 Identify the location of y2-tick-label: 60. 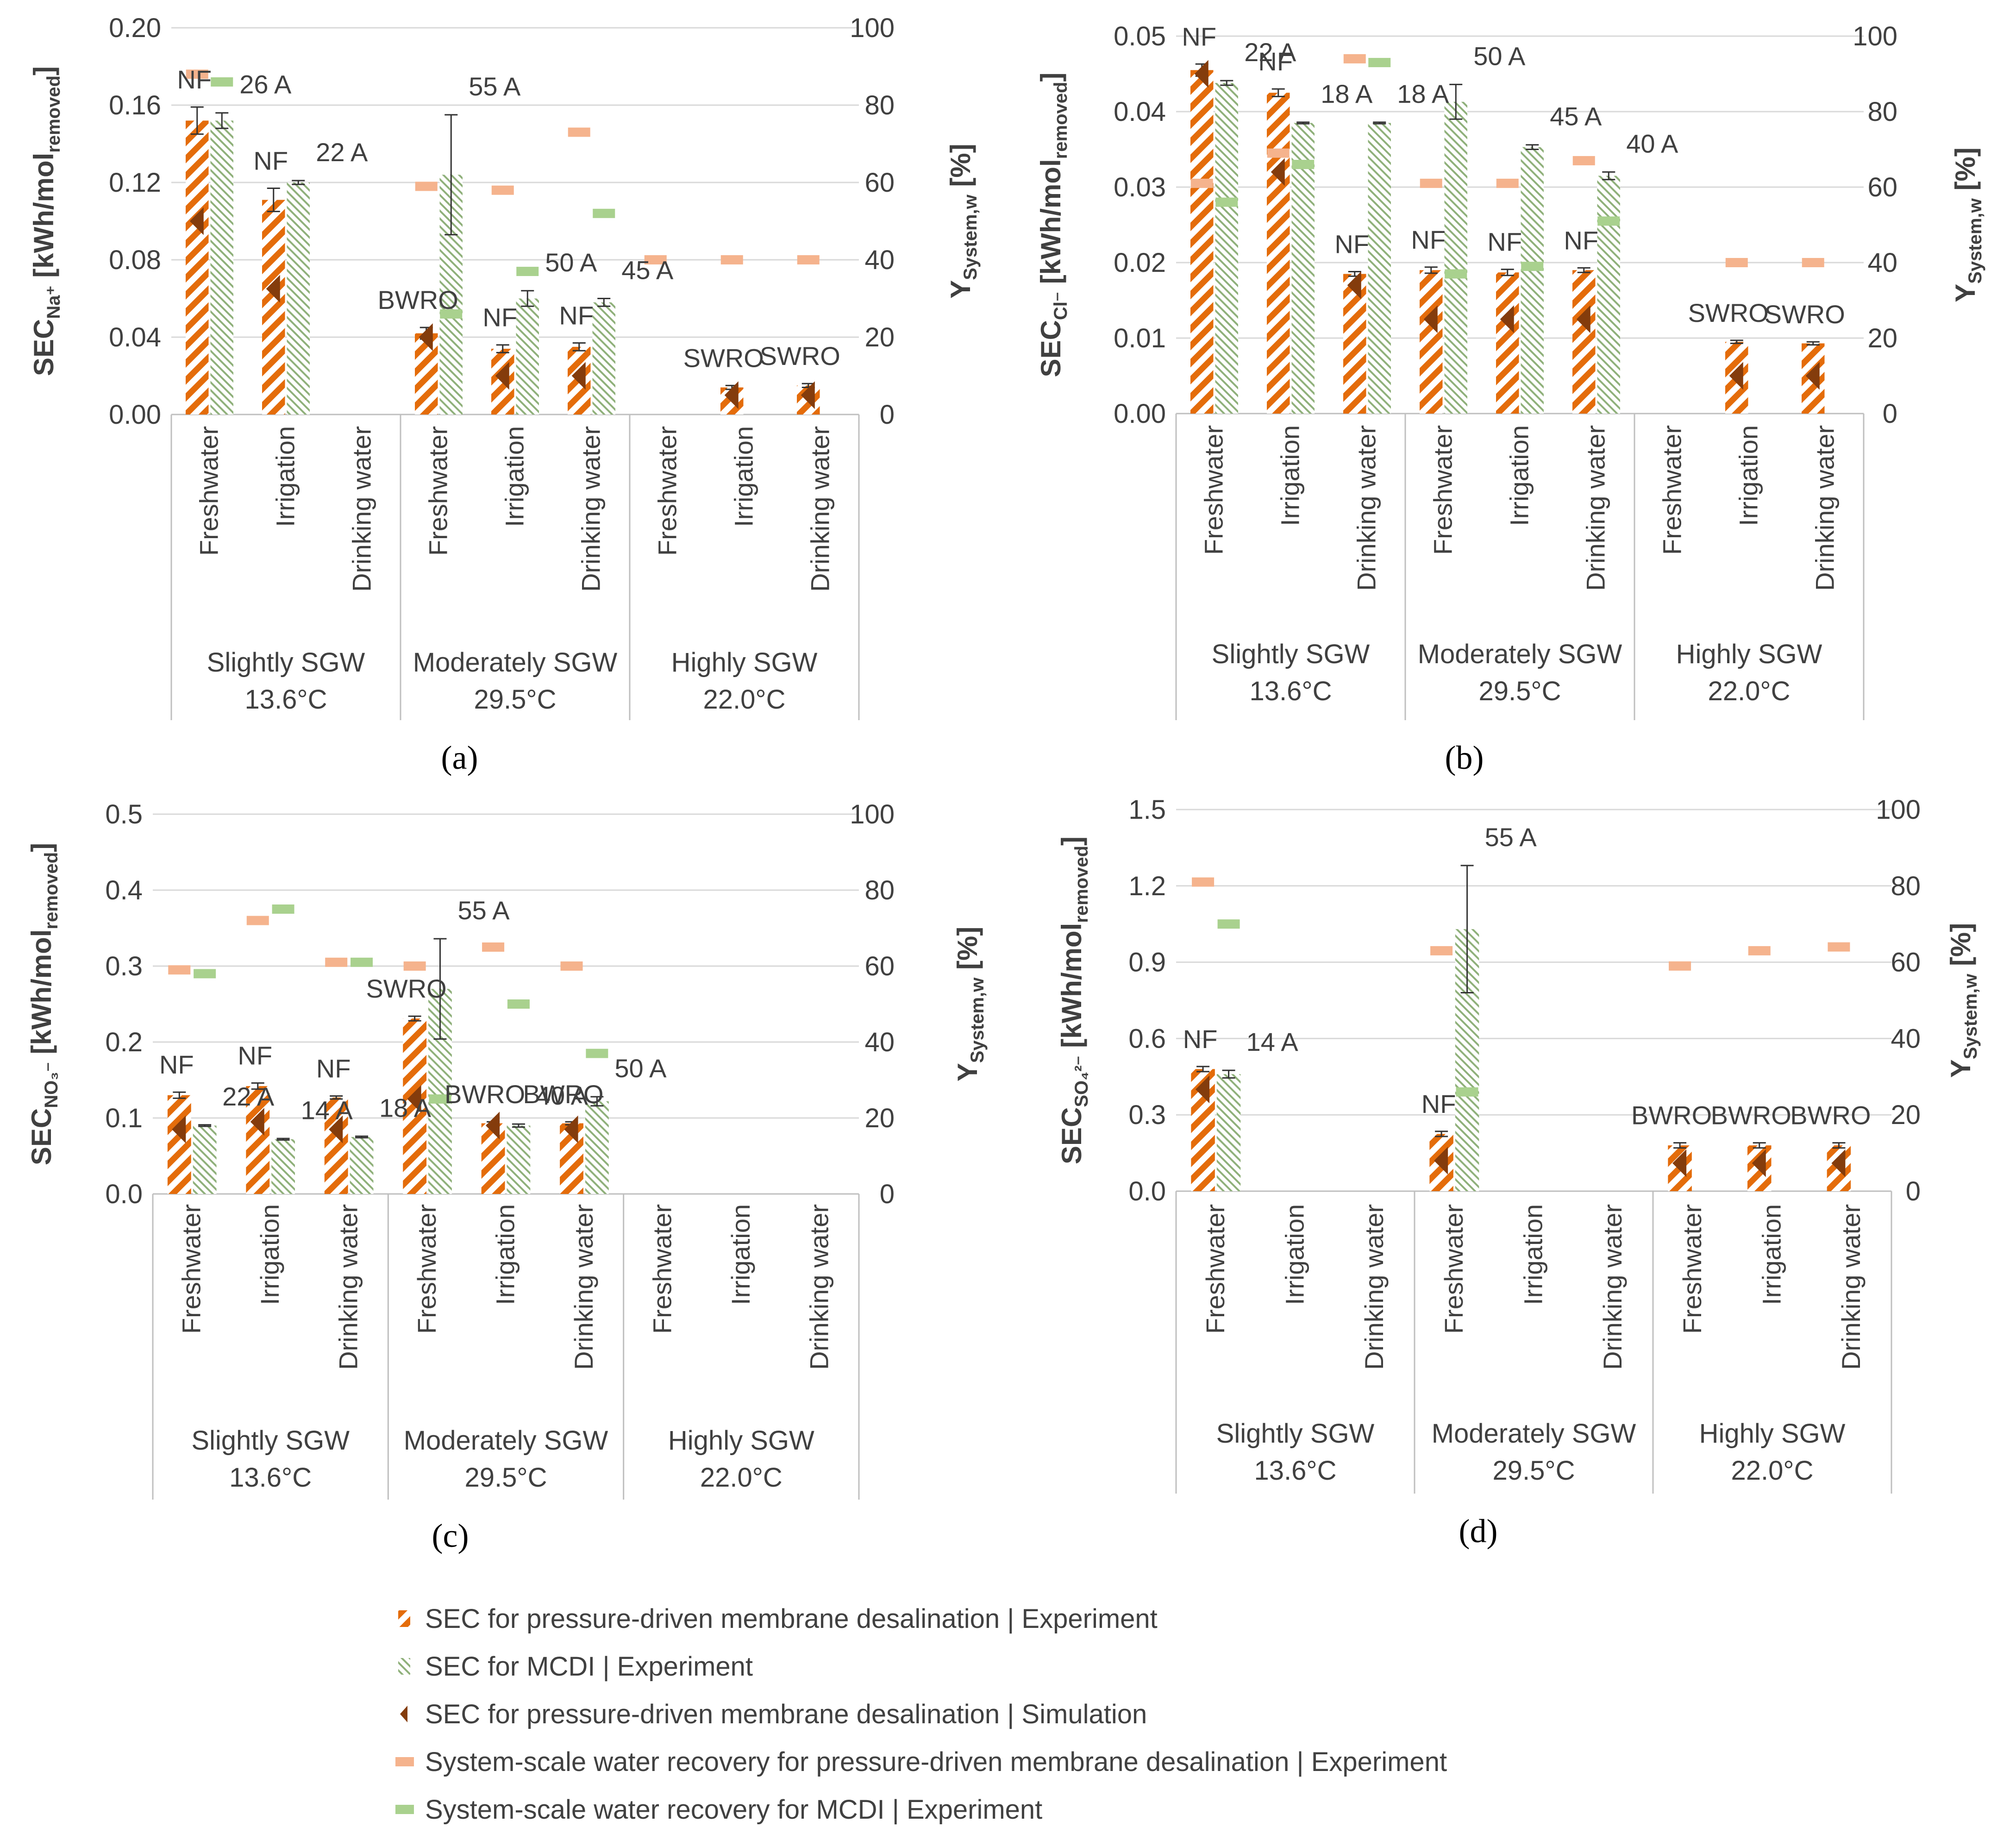
(1882, 187).